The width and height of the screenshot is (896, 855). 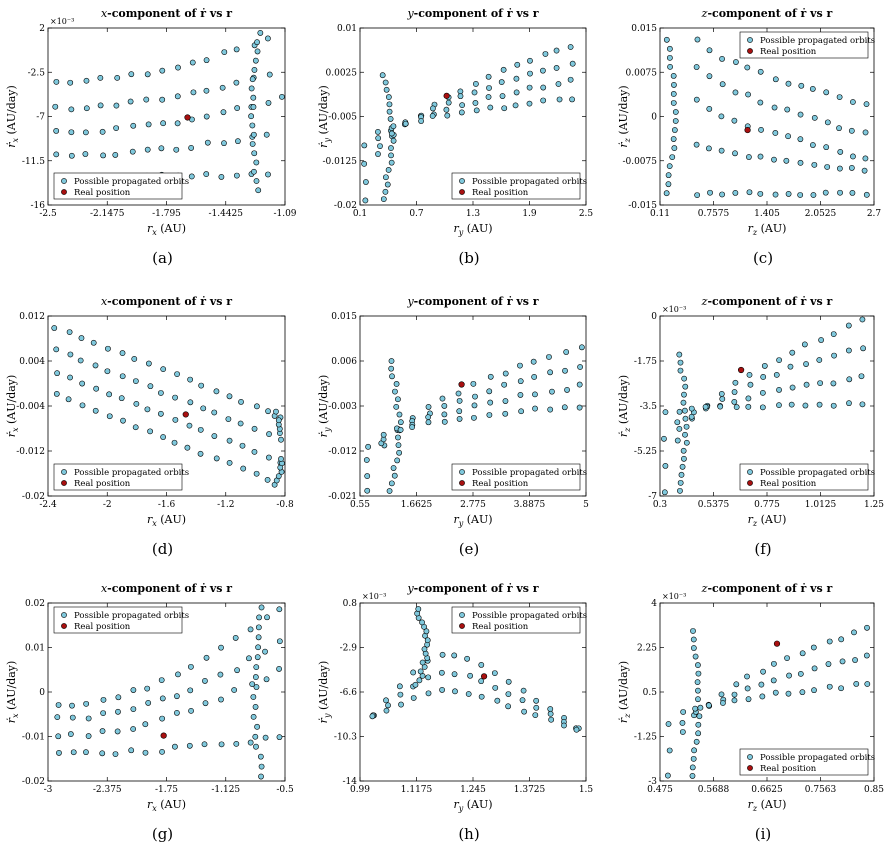 What do you see at coordinates (162, 834) in the screenshot?
I see `panel-caption: (g)` at bounding box center [162, 834].